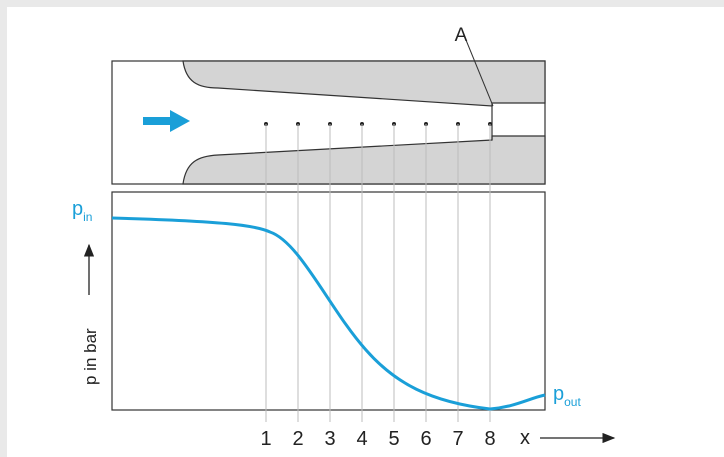 This screenshot has height=457, width=724. What do you see at coordinates (329, 439) in the screenshot?
I see `x-tick-label-3: 3` at bounding box center [329, 439].